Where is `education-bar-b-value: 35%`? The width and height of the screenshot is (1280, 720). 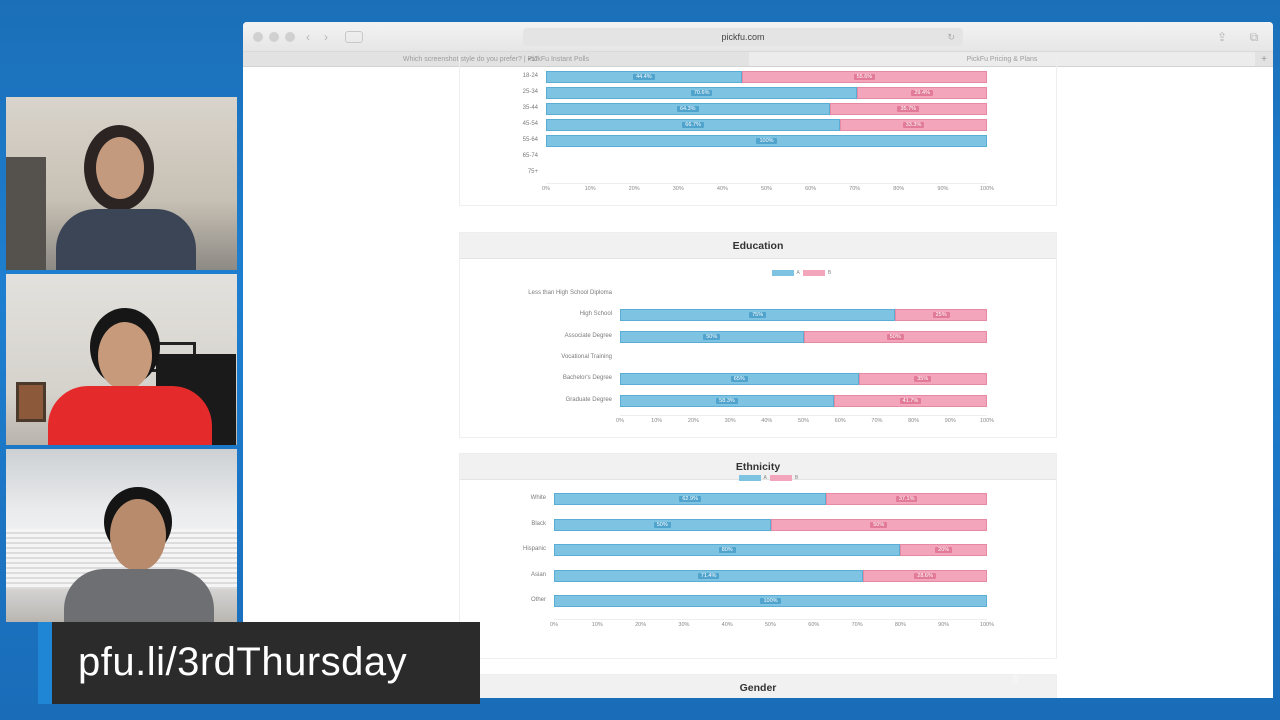
education-bar-b-value: 35% is located at coordinates (923, 379).